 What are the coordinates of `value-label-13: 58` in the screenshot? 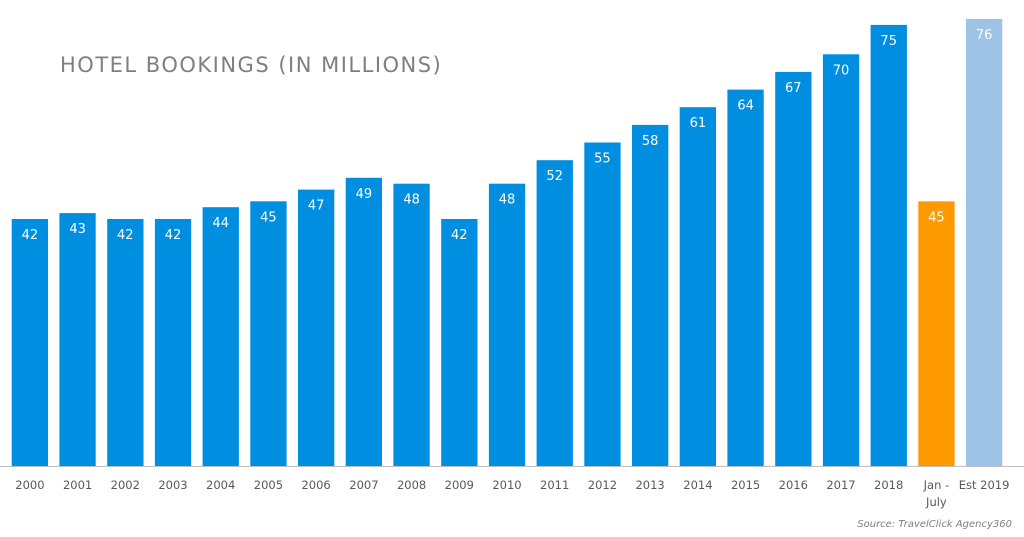 It's located at (650, 141).